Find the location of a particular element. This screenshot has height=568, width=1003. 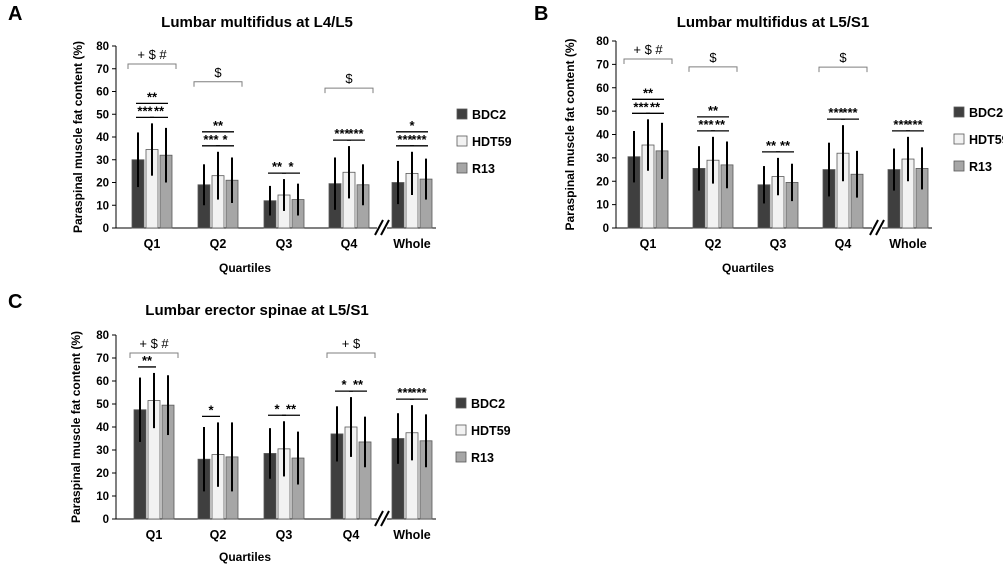

chart-title: Lumbar multifidus at L5/S1 is located at coordinates (773, 22).